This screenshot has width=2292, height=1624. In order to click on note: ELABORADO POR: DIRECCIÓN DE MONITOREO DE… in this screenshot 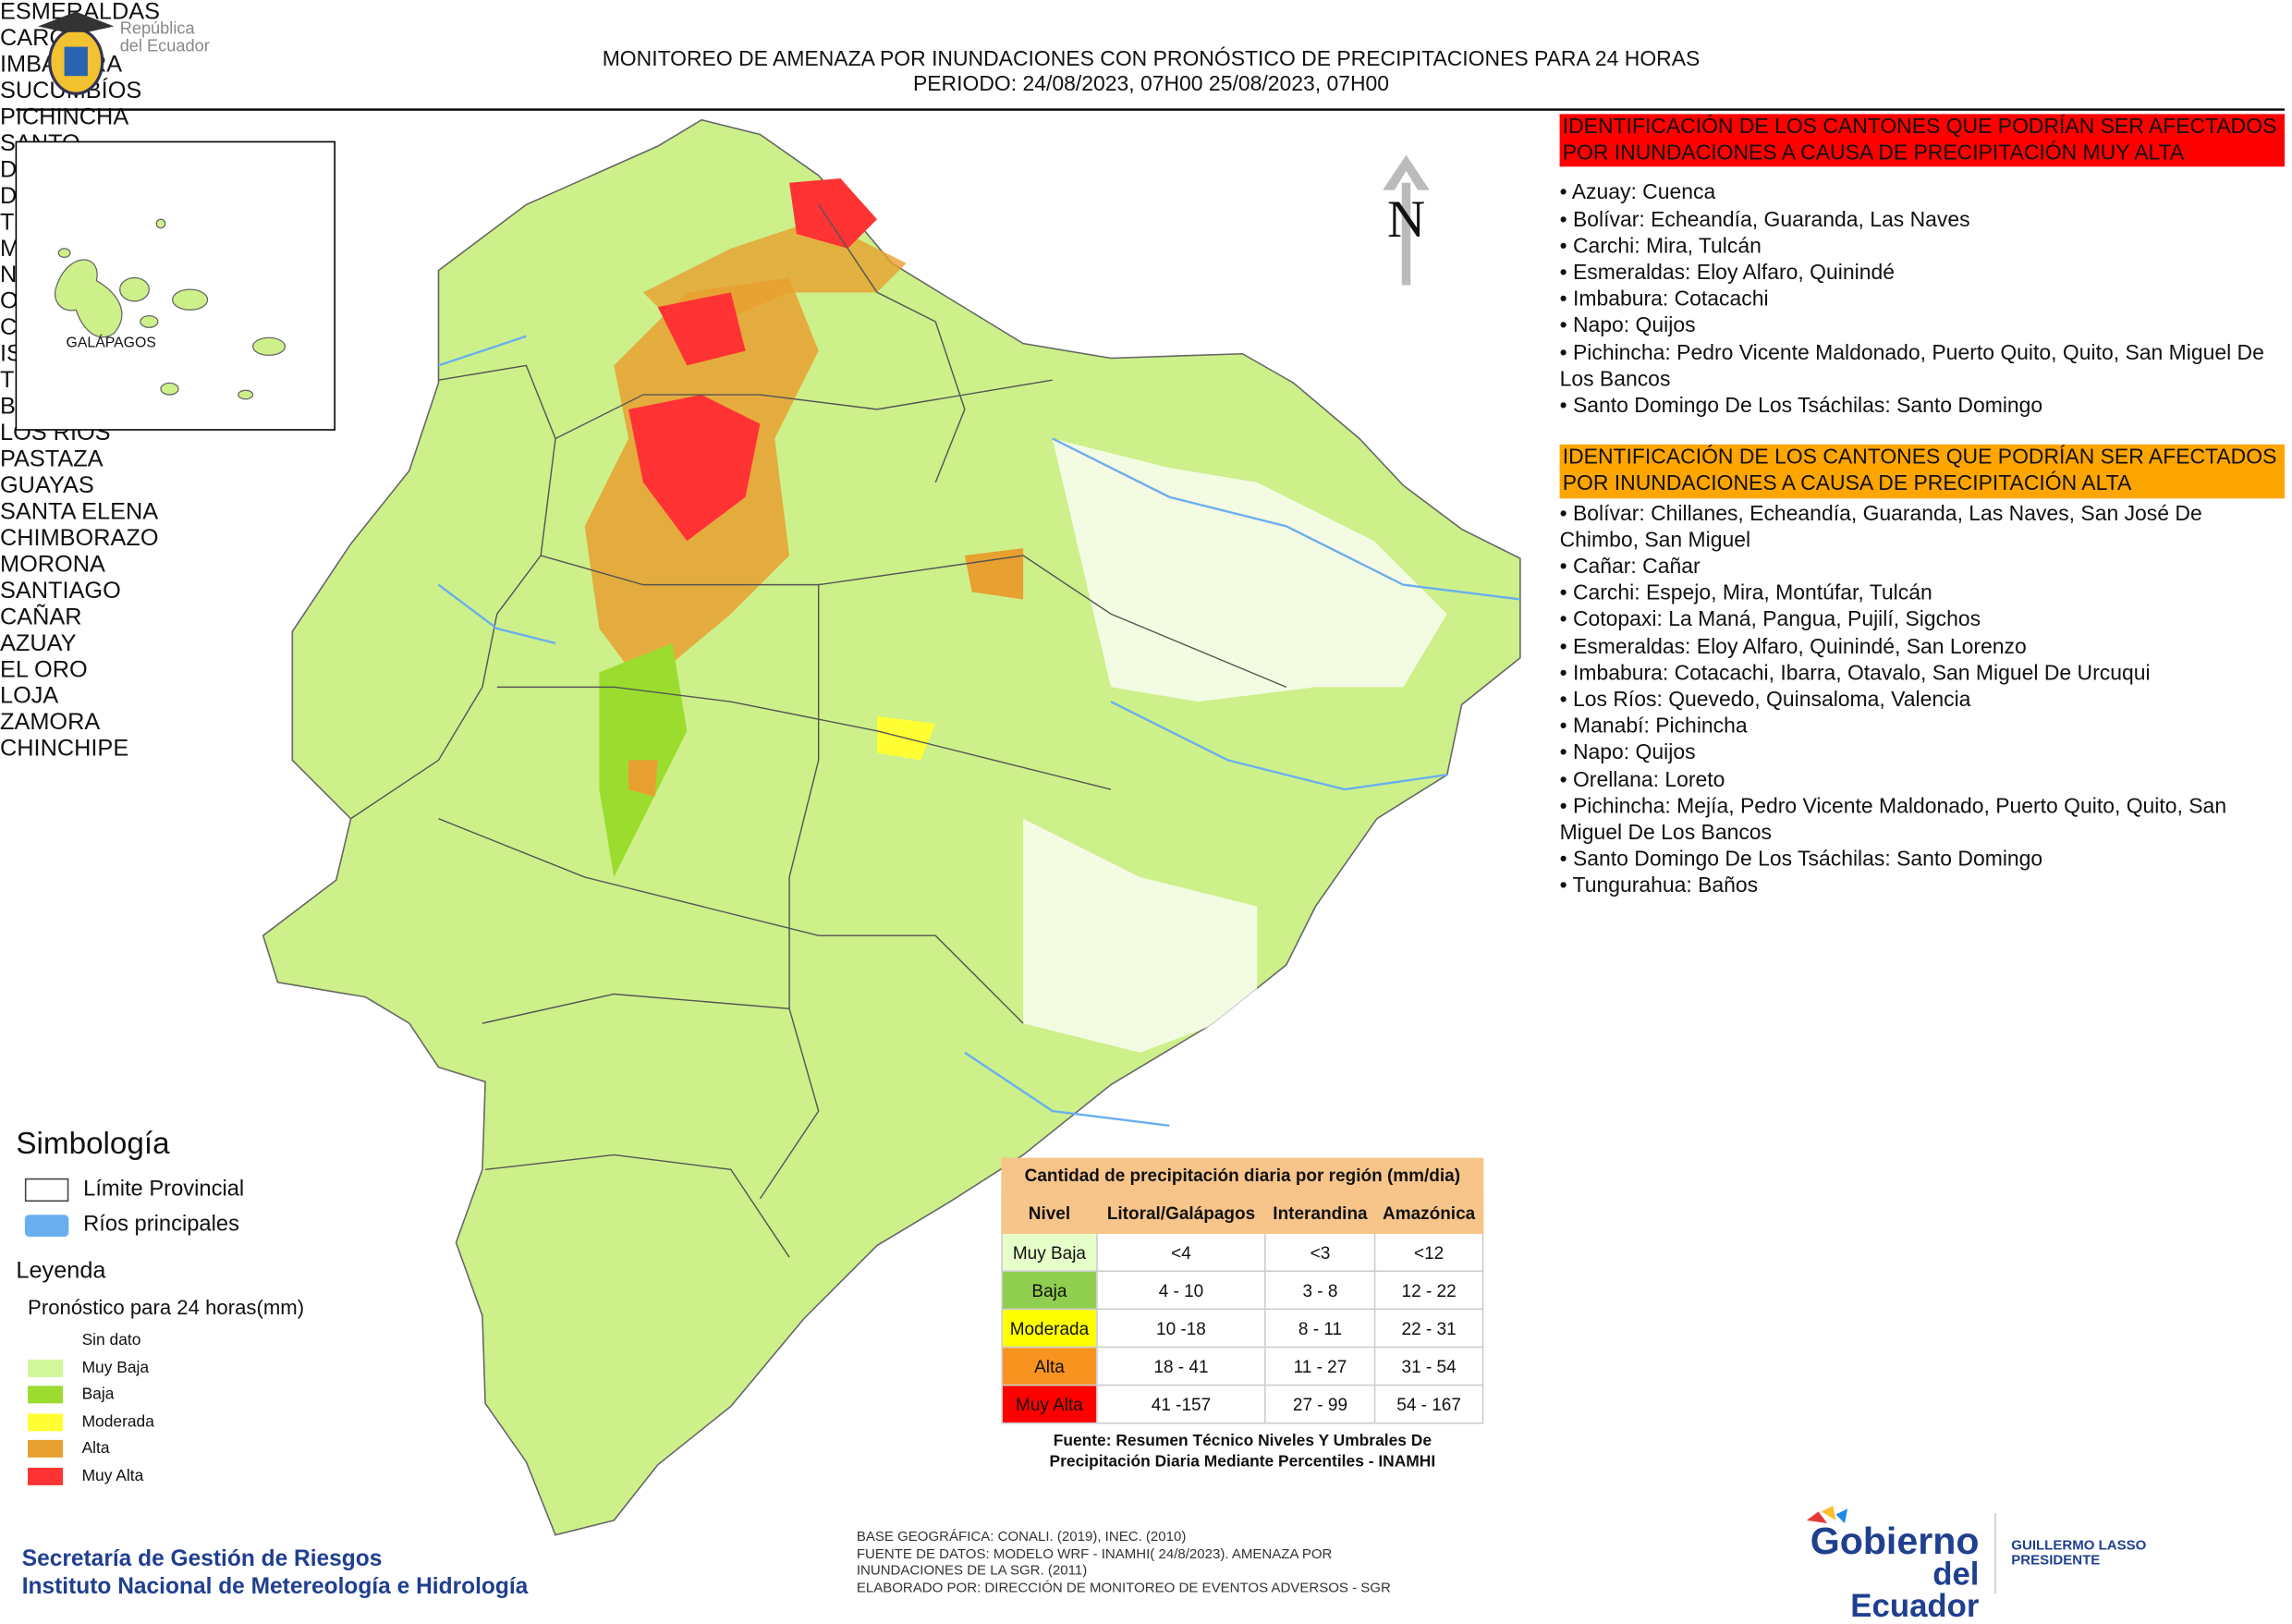, I will do `click(1124, 1587)`.